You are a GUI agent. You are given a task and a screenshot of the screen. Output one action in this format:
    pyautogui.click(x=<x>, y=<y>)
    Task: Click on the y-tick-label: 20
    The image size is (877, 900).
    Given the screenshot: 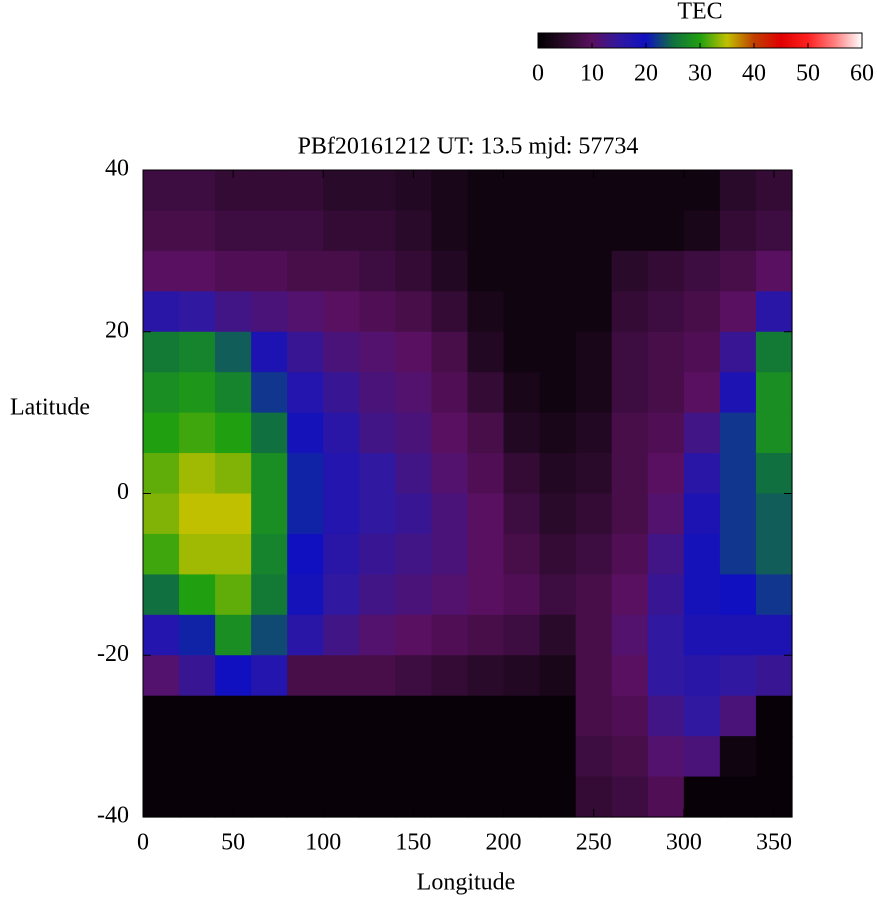 What is the action you would take?
    pyautogui.click(x=117, y=330)
    